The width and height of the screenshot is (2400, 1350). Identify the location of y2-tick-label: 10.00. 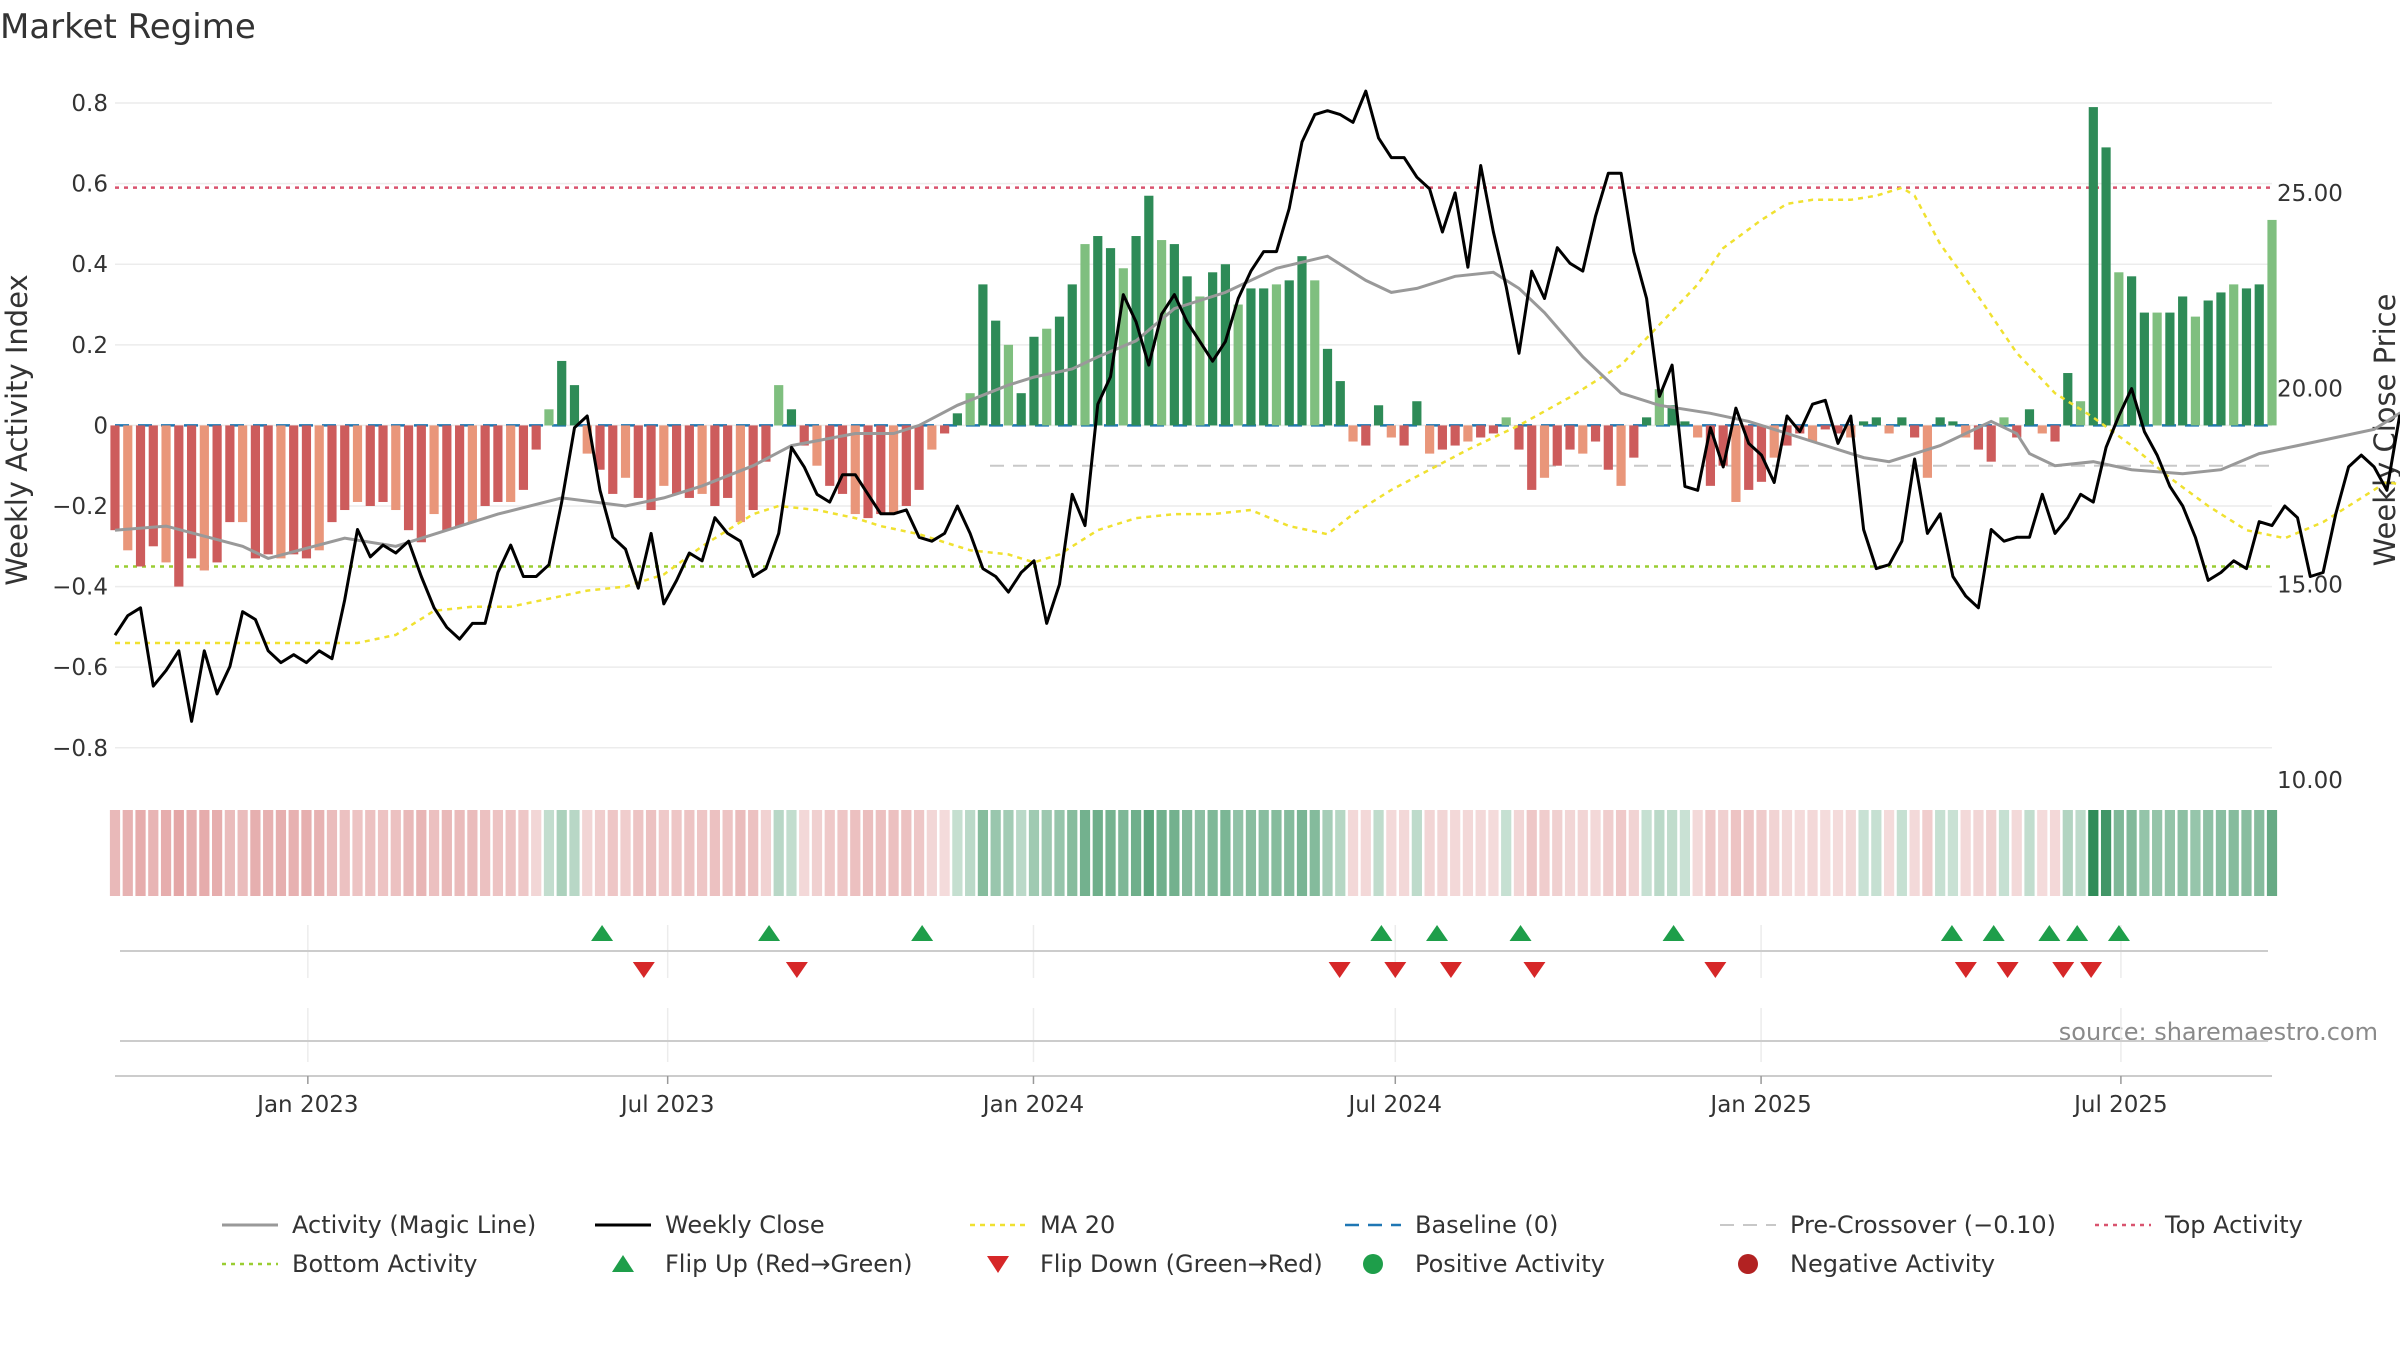
(2310, 781).